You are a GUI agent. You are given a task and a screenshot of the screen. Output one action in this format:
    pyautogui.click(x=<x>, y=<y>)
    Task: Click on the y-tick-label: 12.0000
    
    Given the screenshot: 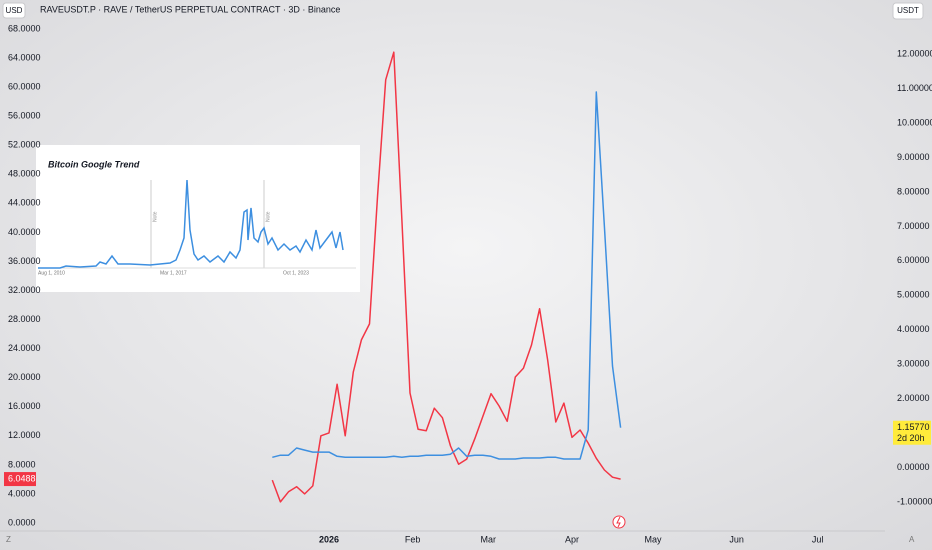 What is the action you would take?
    pyautogui.click(x=24, y=435)
    